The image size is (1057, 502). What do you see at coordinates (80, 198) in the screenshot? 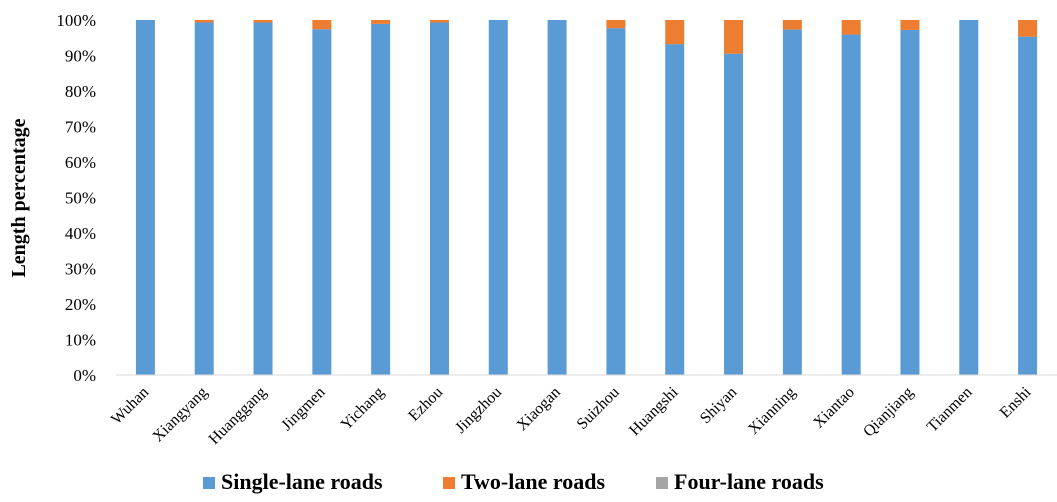
I see `y-tick-label: 50%` at bounding box center [80, 198].